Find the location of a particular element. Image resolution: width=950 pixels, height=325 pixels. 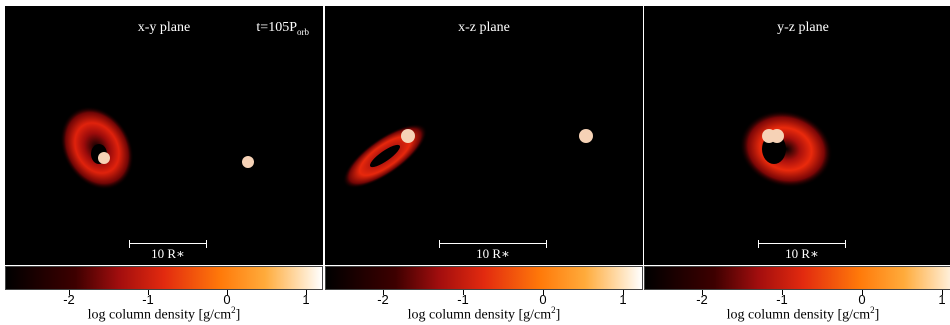

panel-title: x-y plane is located at coordinates (164, 27).